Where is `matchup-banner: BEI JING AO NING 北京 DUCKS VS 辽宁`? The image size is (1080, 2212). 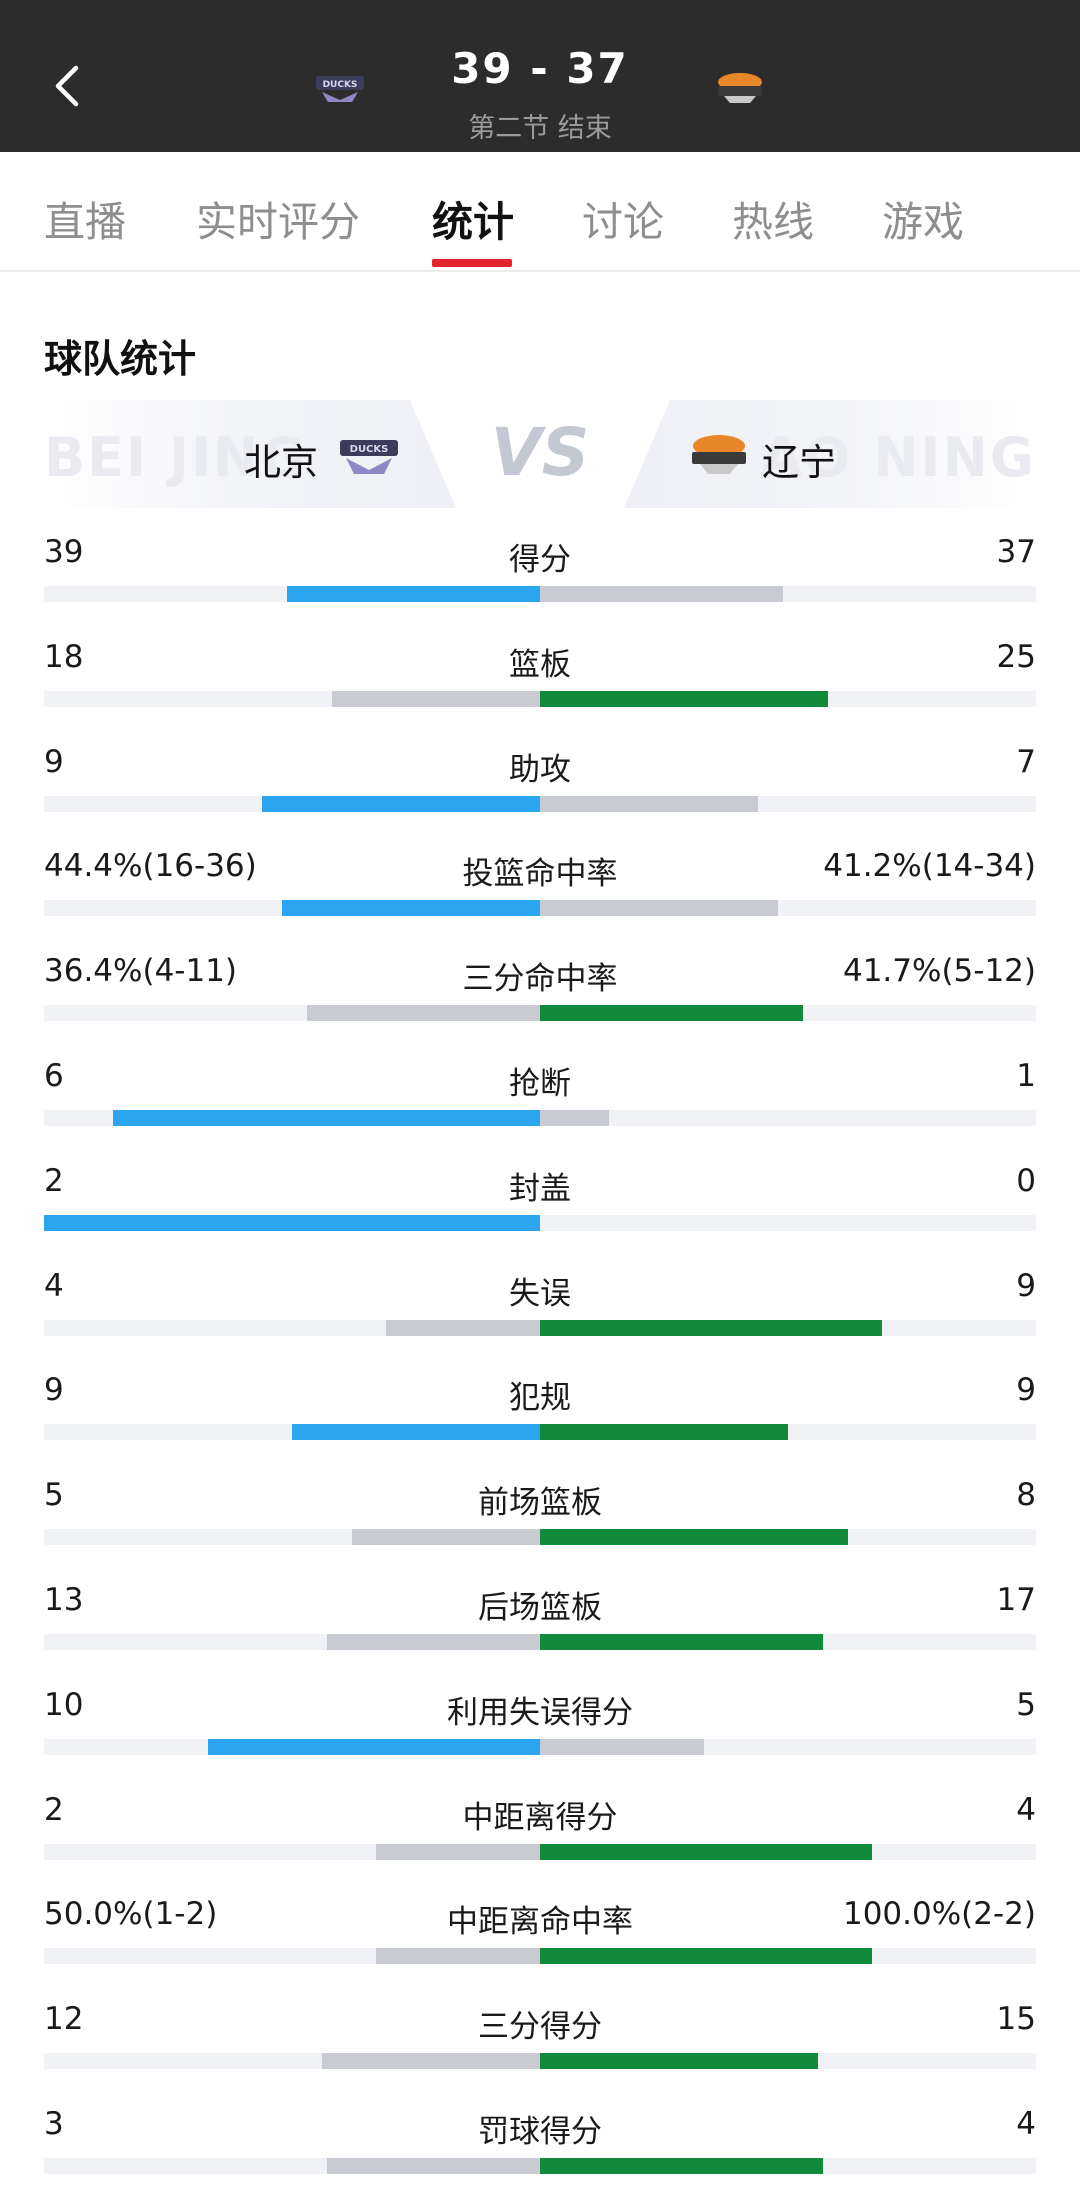
matchup-banner: BEI JING AO NING 北京 DUCKS VS 辽宁 is located at coordinates (540, 454).